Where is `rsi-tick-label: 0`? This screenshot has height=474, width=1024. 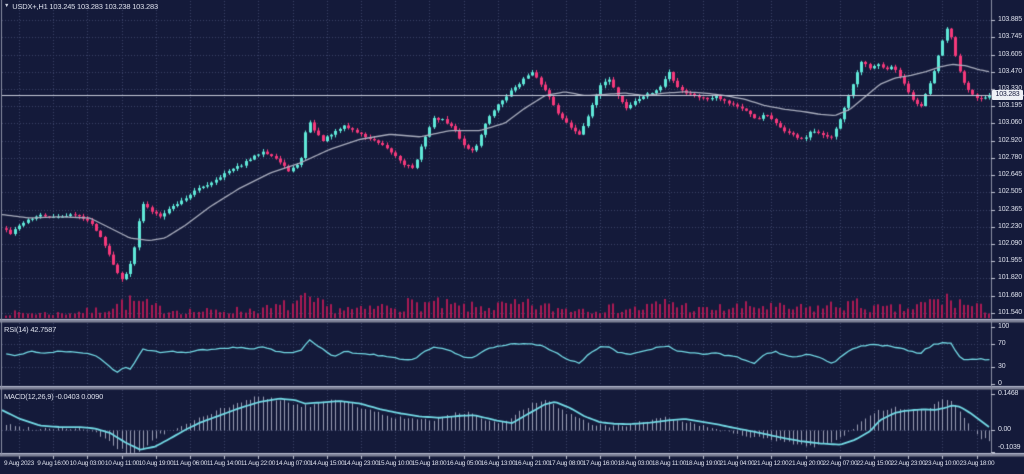
rsi-tick-label: 0 is located at coordinates (1000, 383).